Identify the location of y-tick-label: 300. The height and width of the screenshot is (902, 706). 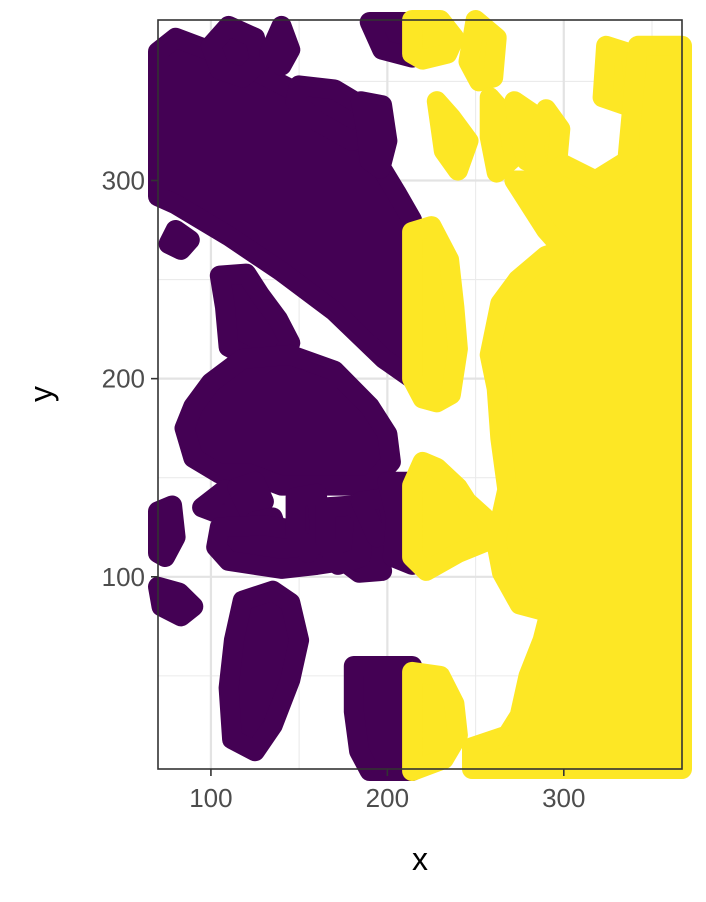
(123, 181).